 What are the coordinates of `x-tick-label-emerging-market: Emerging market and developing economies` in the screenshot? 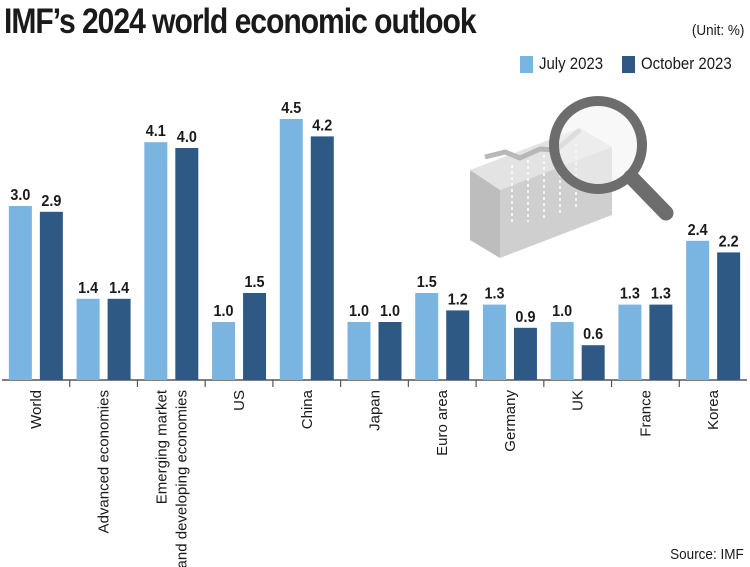 It's located at (171, 478).